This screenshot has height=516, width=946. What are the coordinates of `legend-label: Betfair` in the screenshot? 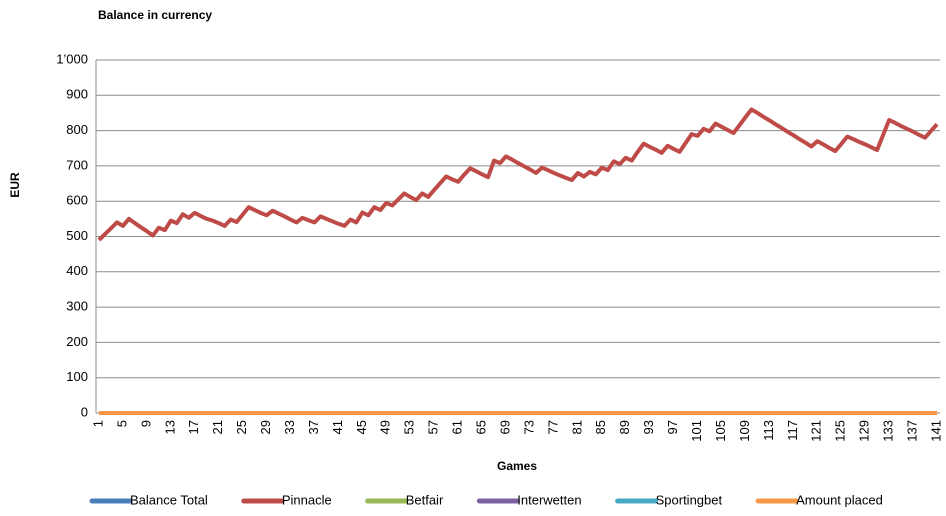 It's located at (425, 499).